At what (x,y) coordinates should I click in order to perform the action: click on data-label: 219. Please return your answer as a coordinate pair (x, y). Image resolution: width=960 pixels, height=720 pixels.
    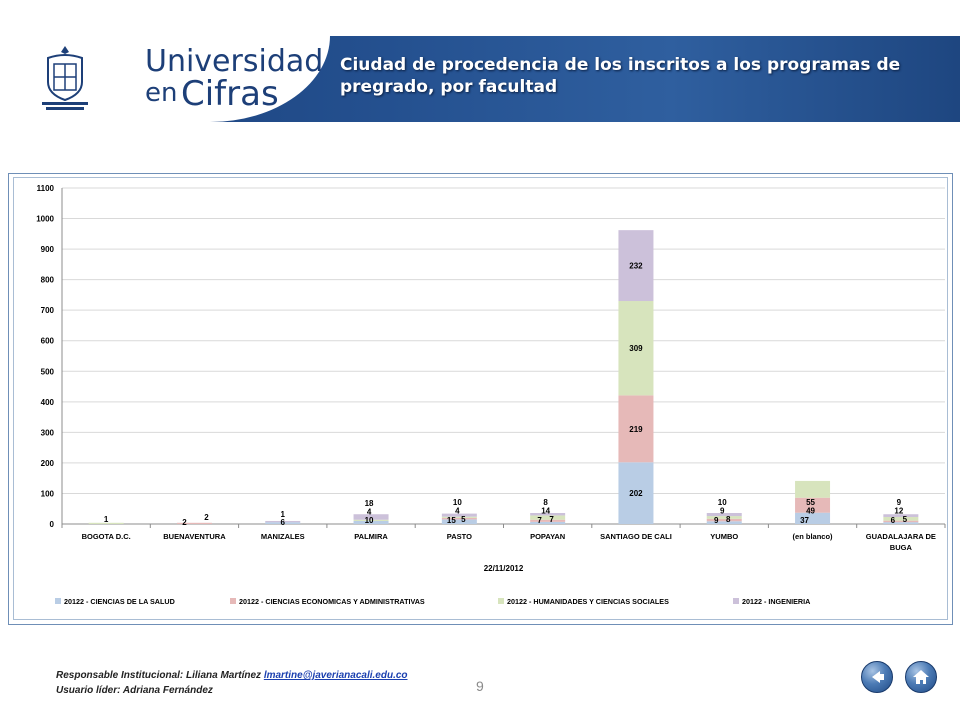
    Looking at the image, I should click on (636, 429).